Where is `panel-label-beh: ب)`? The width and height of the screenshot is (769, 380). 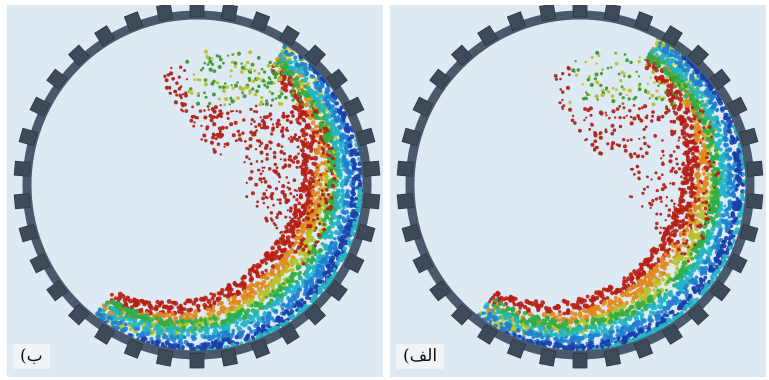 panel-label-beh: ب) is located at coordinates (31, 356).